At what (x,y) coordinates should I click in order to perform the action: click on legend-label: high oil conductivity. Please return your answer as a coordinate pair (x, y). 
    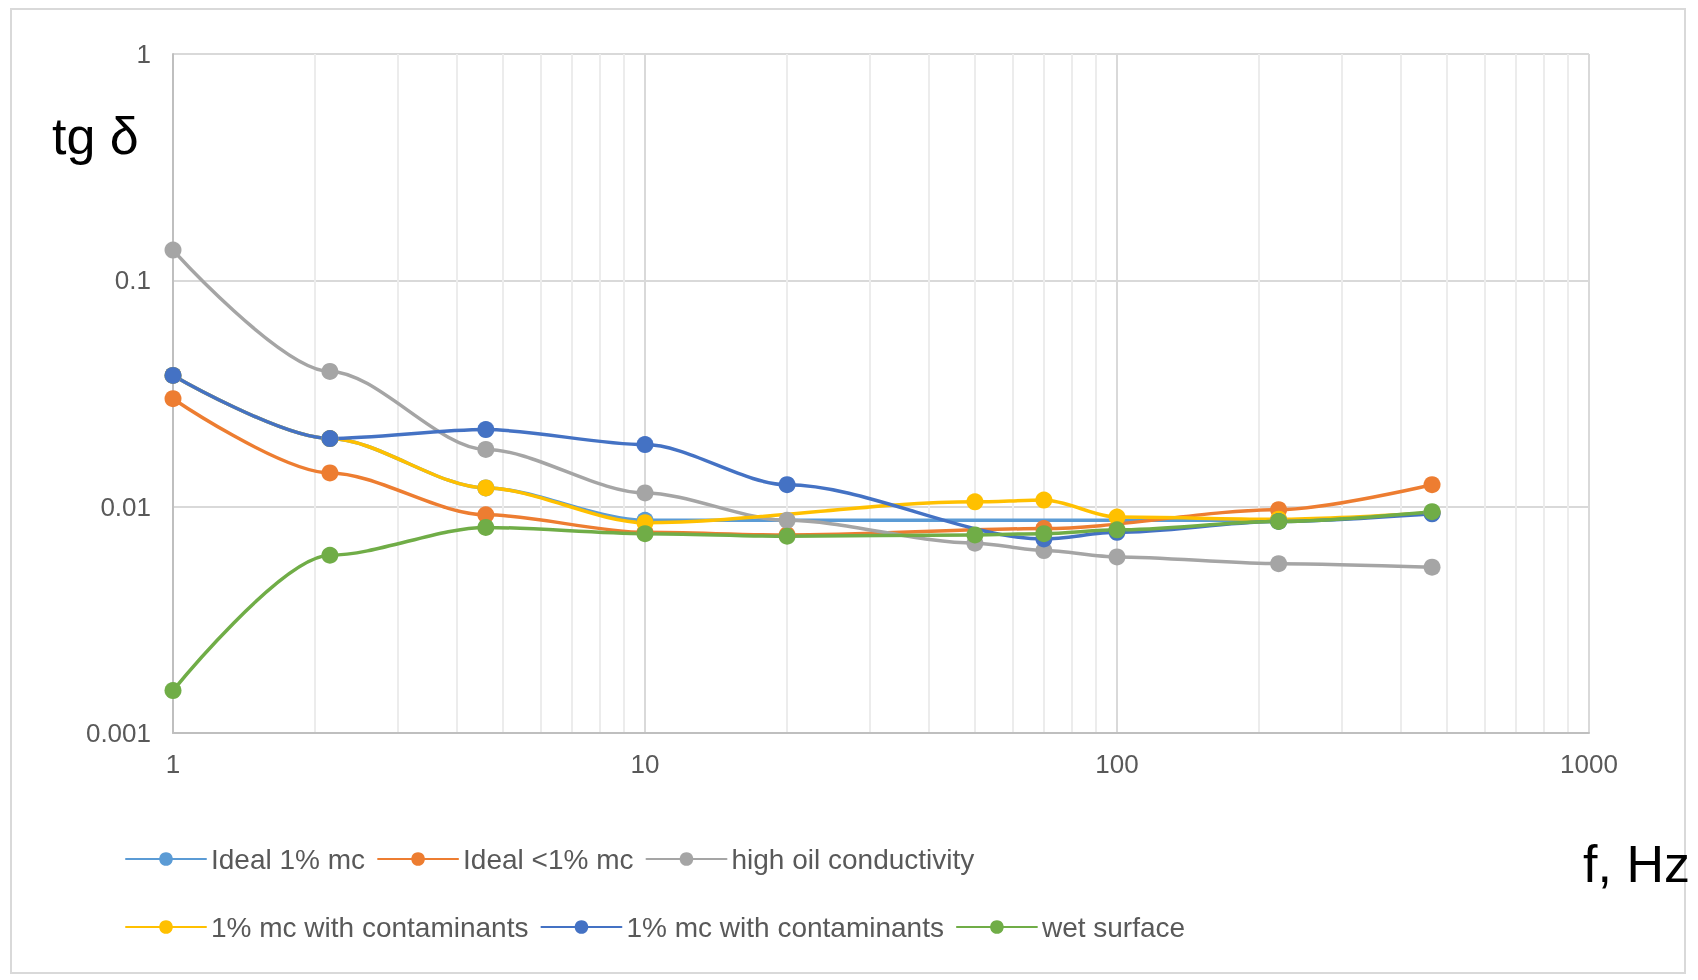
    Looking at the image, I should click on (853, 859).